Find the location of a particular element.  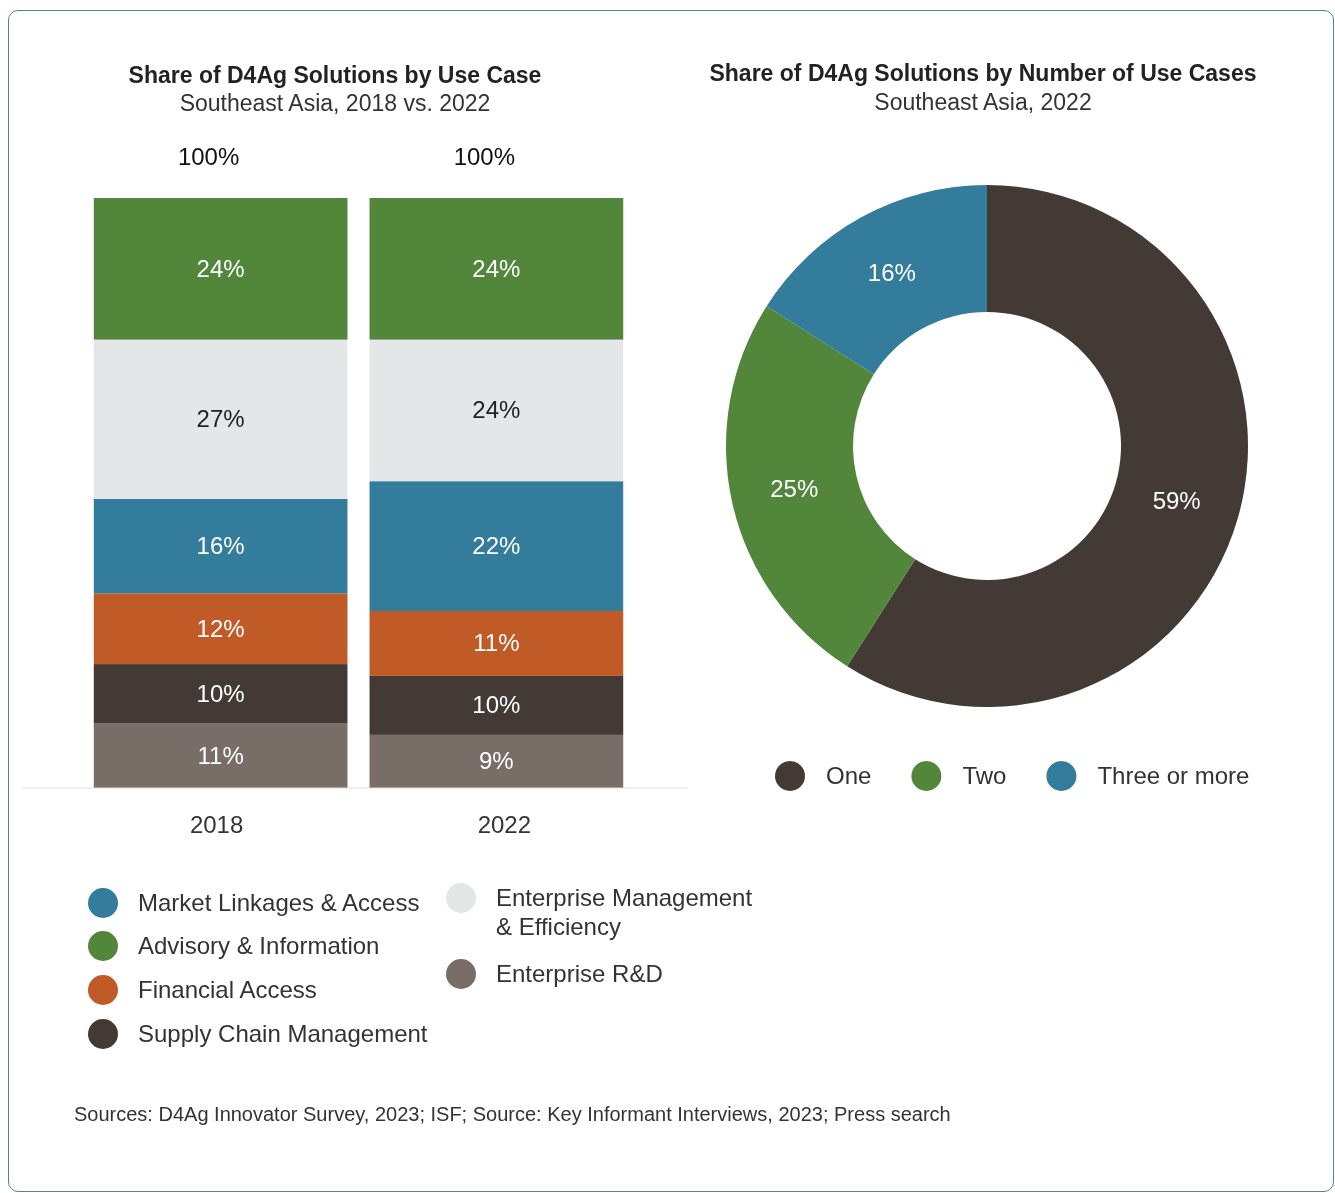

x-tick-label: 2018 is located at coordinates (216, 824).